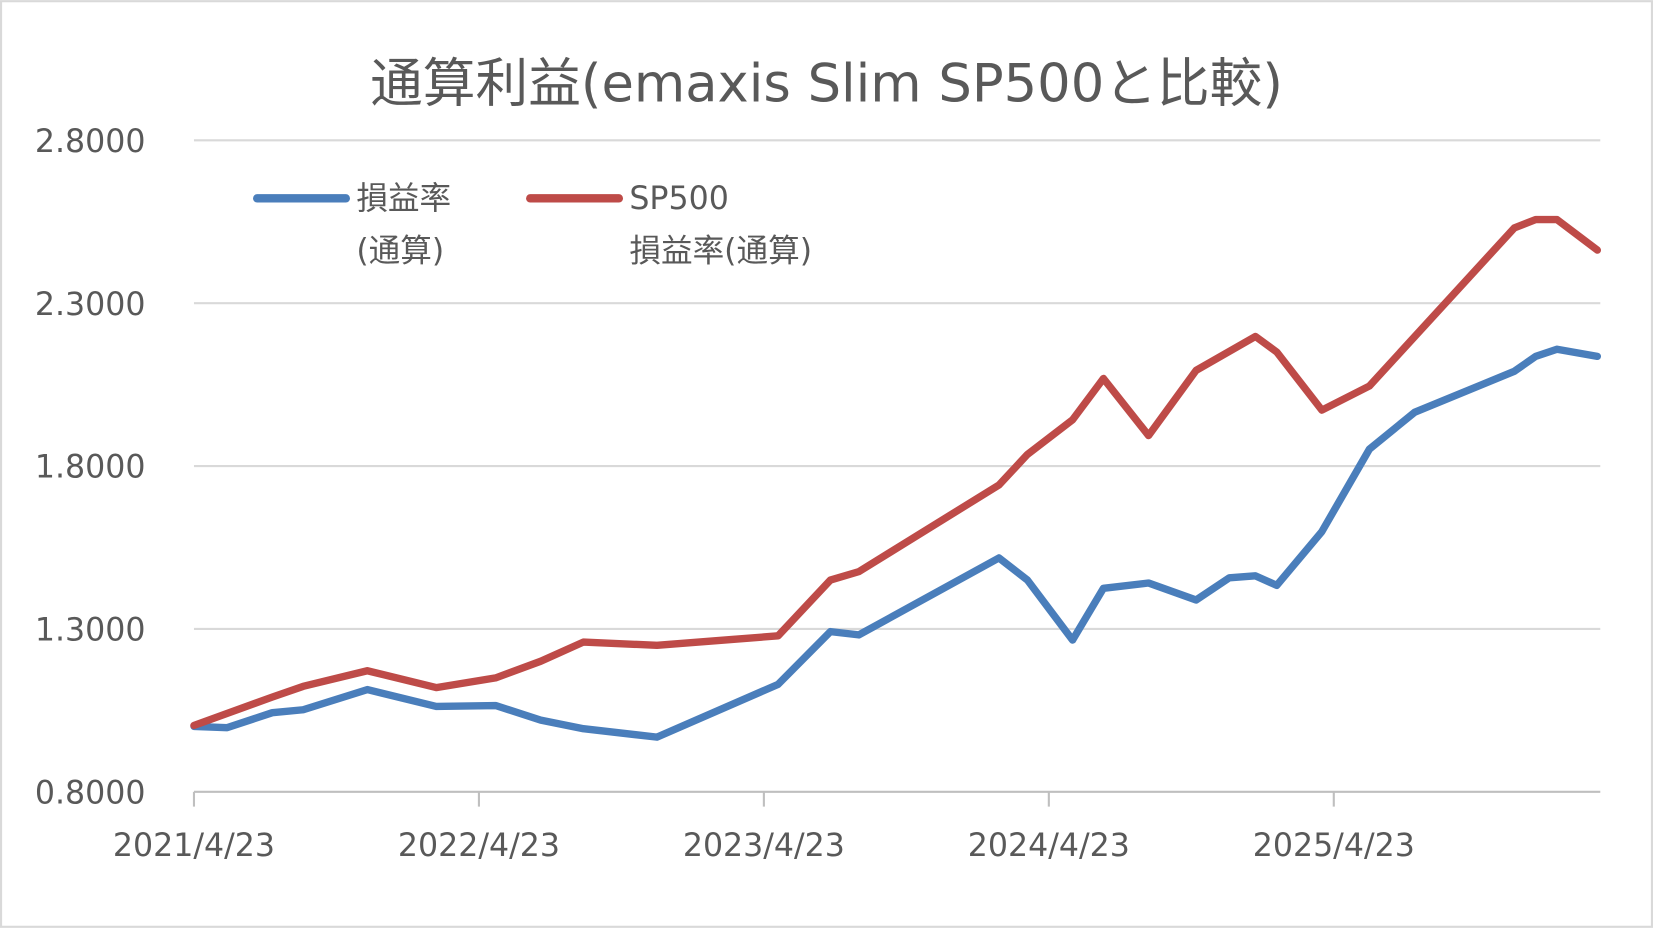 The height and width of the screenshot is (928, 1653). I want to click on y-tick-label: 1.3000, so click(90, 631).